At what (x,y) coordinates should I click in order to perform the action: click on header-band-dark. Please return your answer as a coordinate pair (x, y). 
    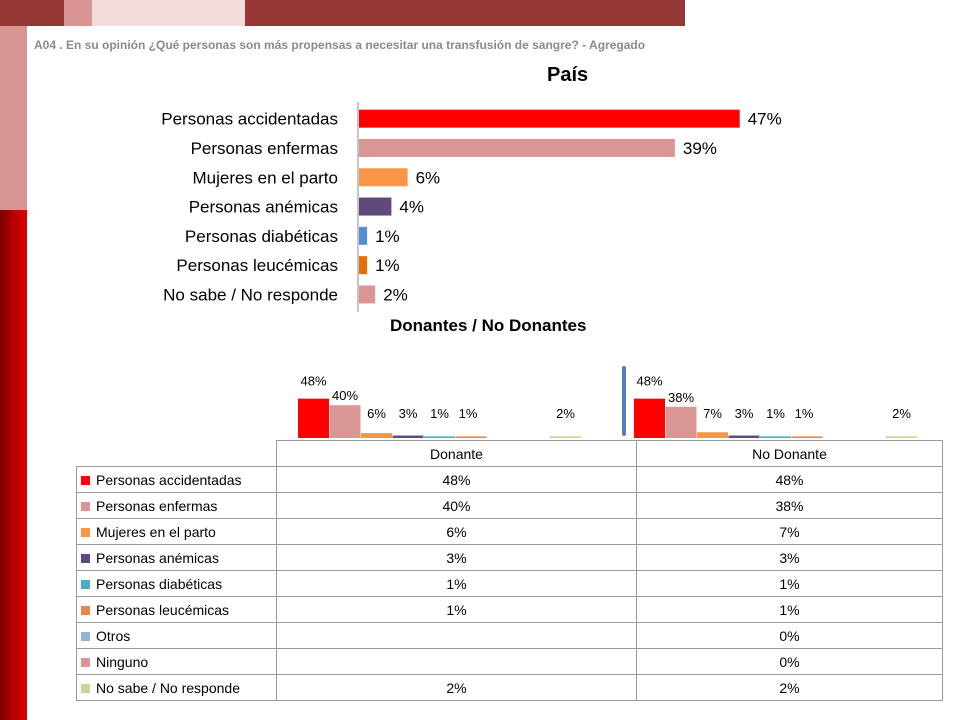
    Looking at the image, I should click on (465, 13).